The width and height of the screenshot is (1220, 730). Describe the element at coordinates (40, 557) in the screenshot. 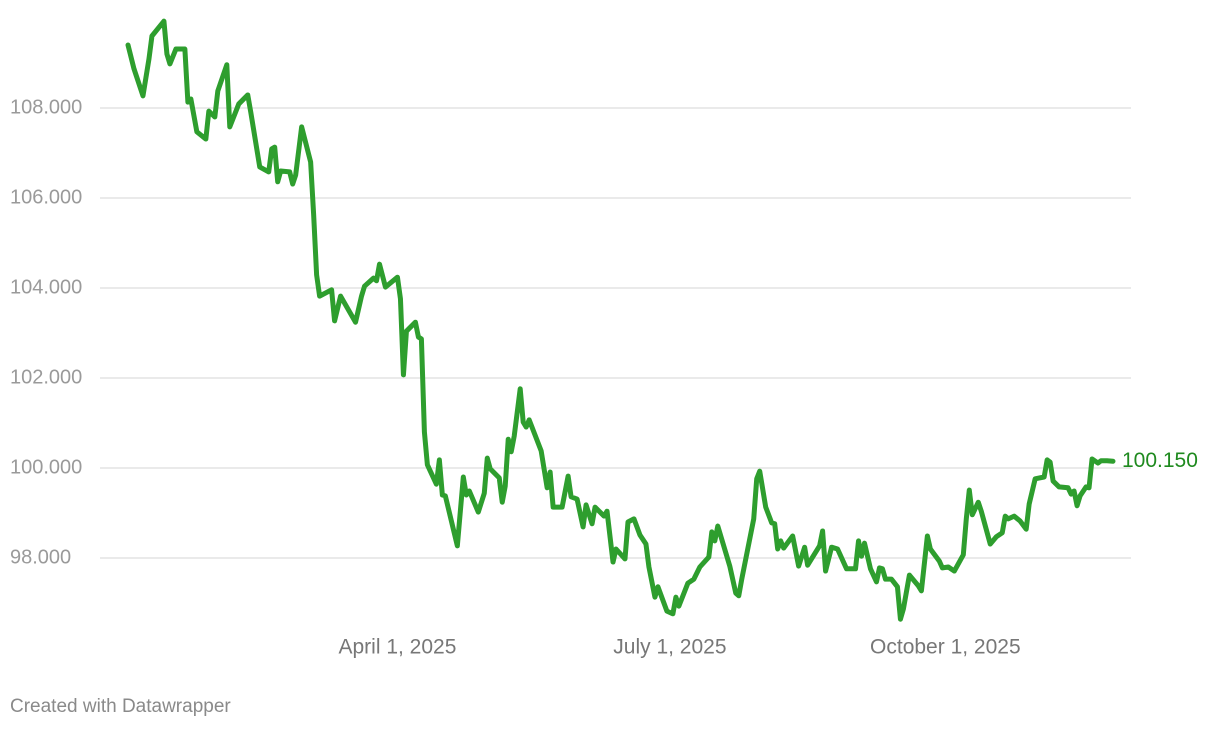

I see `y-tick-label: 98.000` at that location.